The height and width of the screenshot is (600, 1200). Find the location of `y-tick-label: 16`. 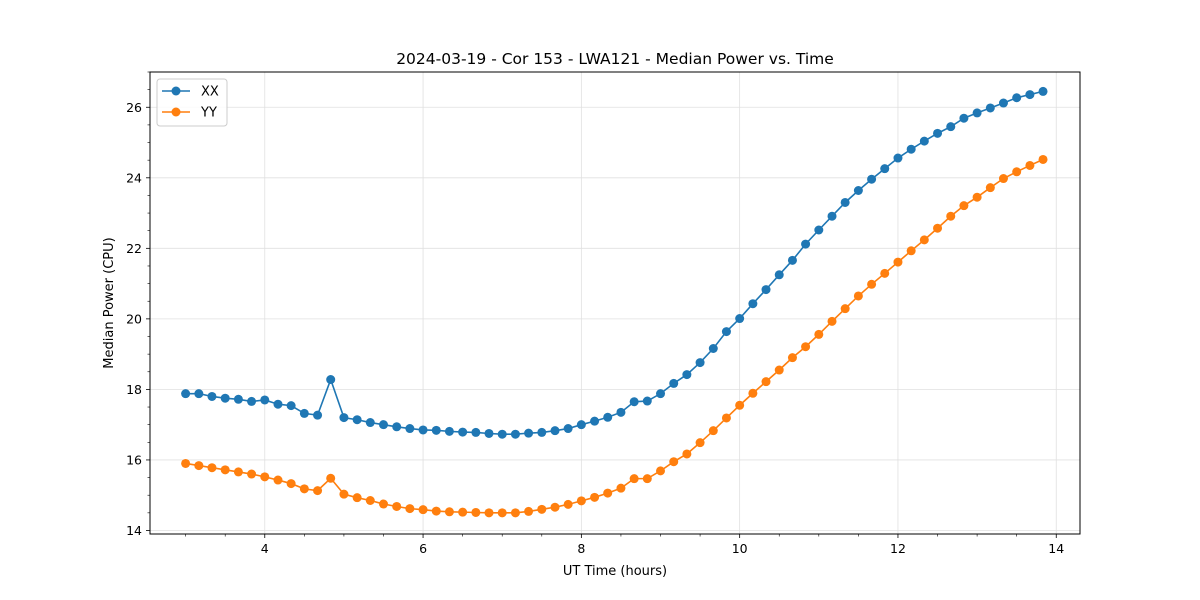

y-tick-label: 16 is located at coordinates (134, 459).